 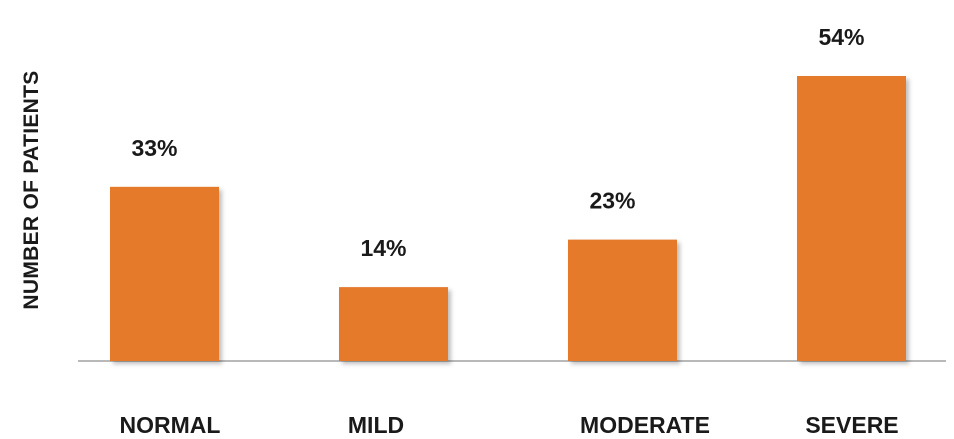 What do you see at coordinates (645, 425) in the screenshot?
I see `category-label-moderate: MODERATE` at bounding box center [645, 425].